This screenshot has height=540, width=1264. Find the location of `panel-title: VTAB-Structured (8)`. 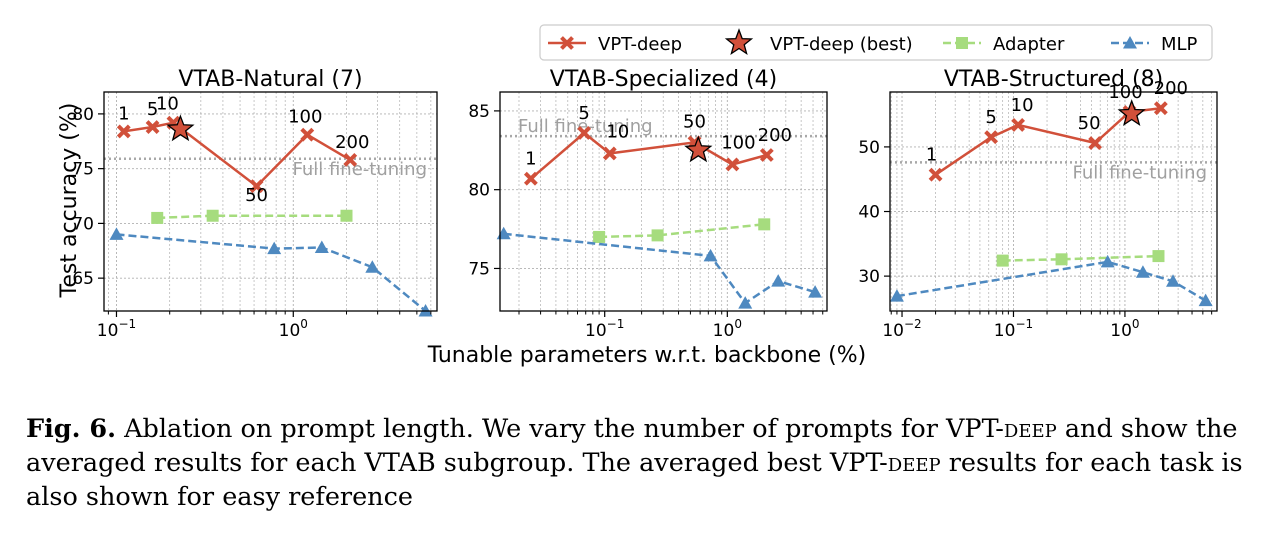

panel-title: VTAB-Structured (8) is located at coordinates (1053, 79).